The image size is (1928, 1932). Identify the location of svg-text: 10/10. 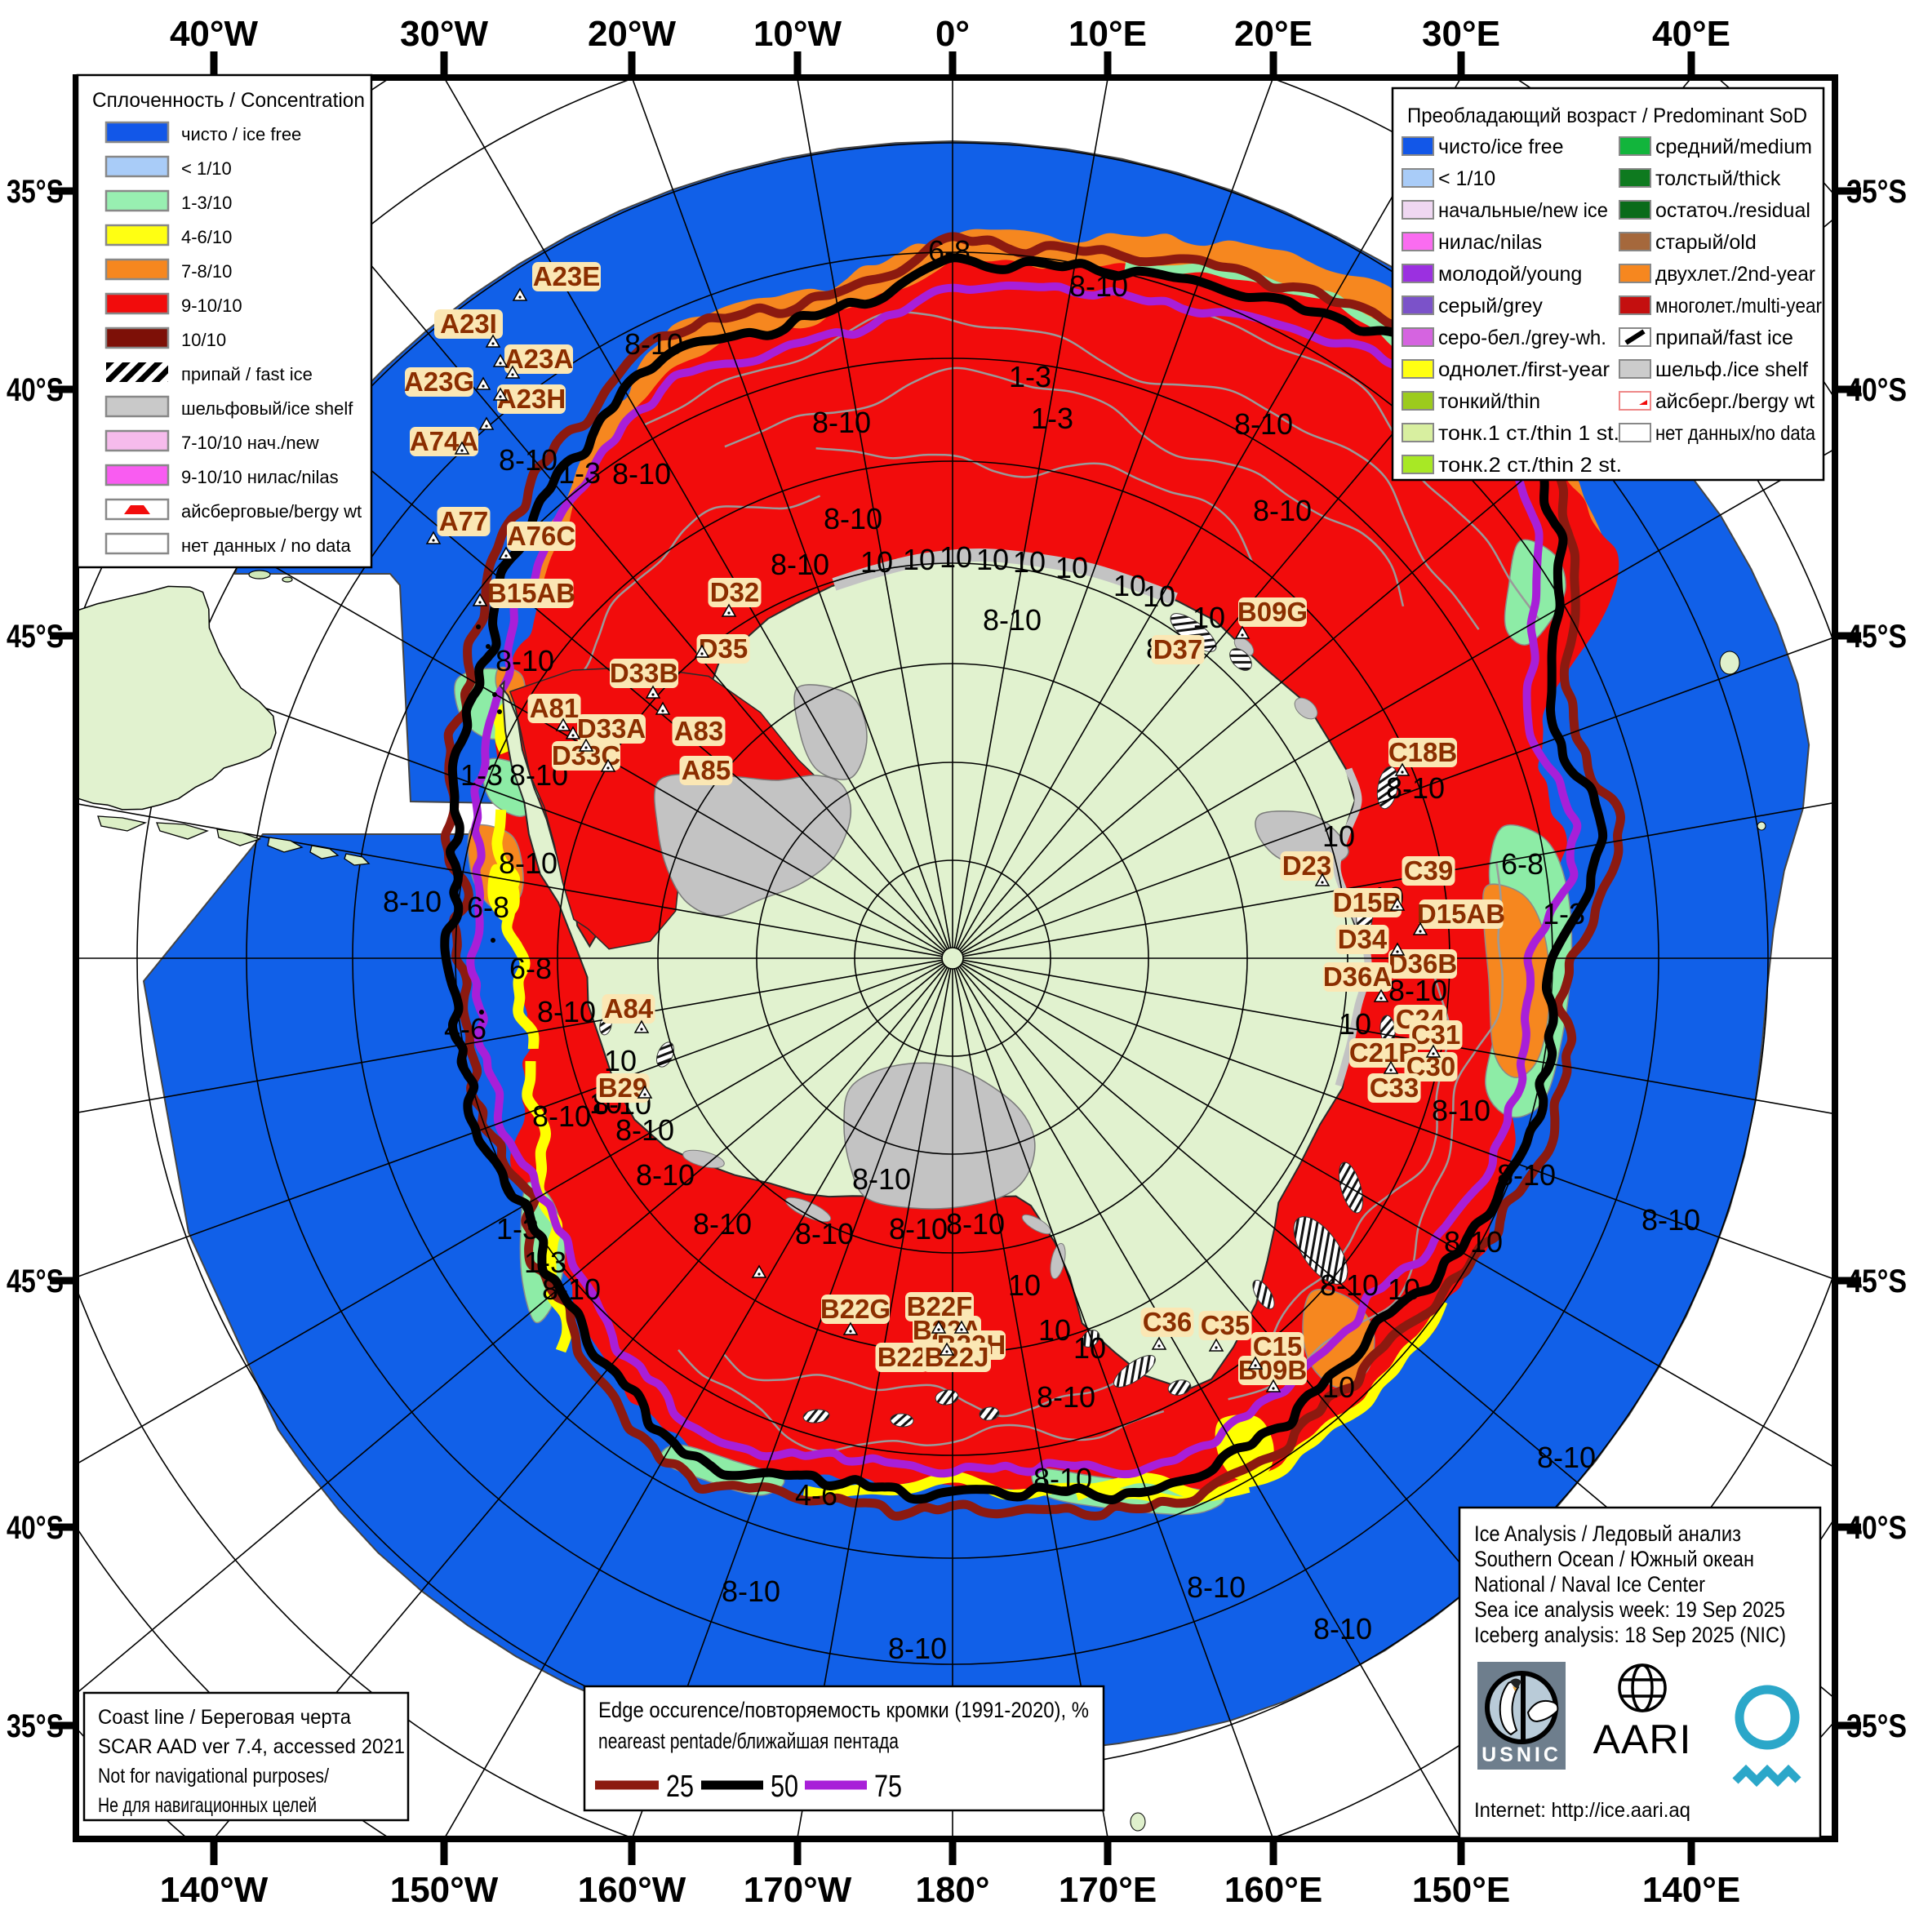
(204, 340).